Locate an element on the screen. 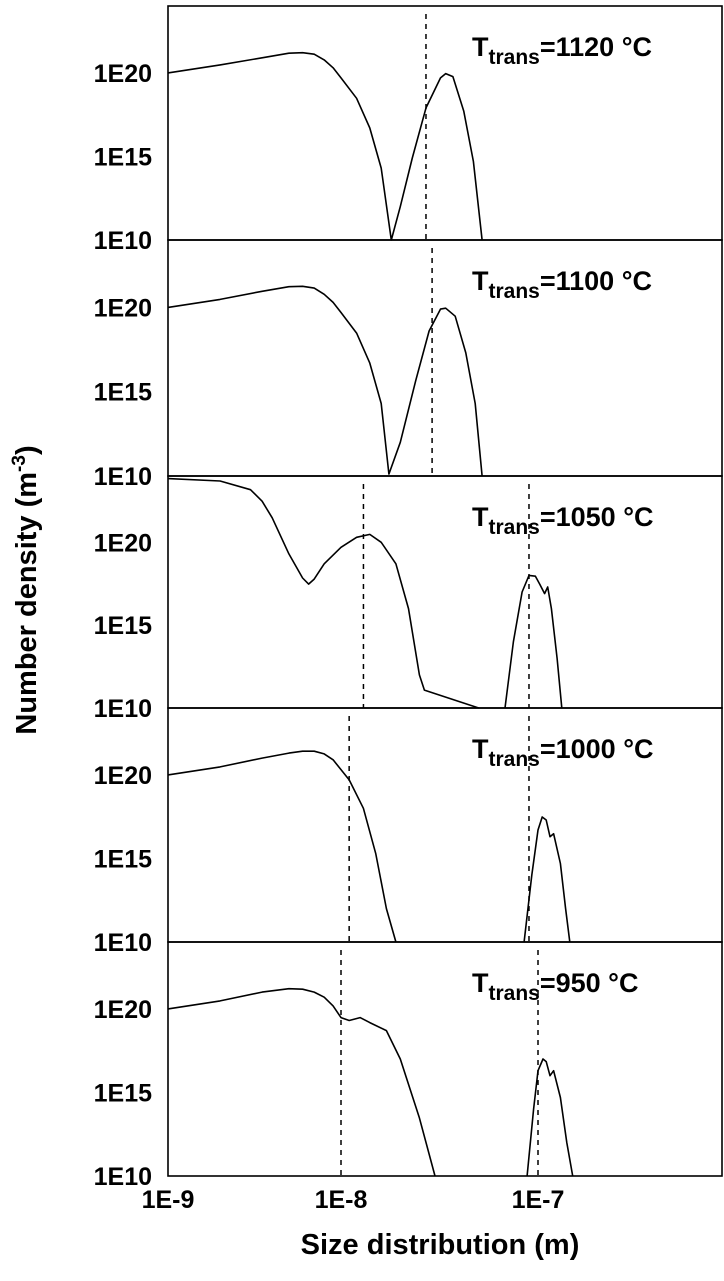 This screenshot has width=724, height=1281. temperature-label-value: =1050 °C is located at coordinates (597, 517).